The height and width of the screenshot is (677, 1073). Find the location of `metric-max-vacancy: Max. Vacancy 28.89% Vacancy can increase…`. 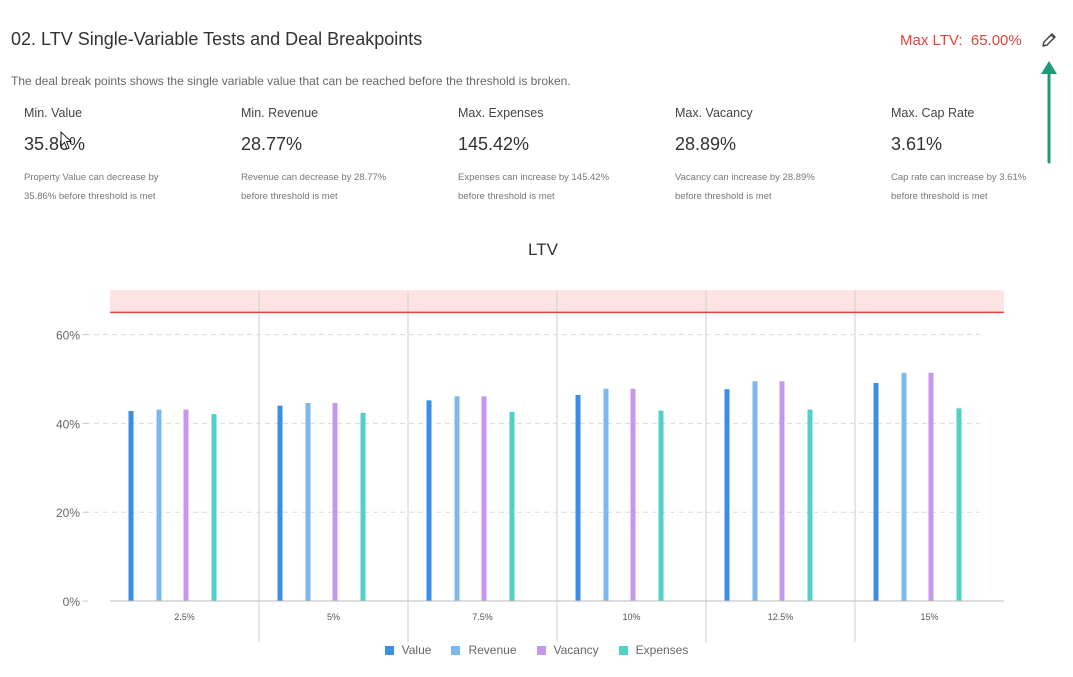

metric-max-vacancy: Max. Vacancy 28.89% Vacancy can increase… is located at coordinates (770, 156).